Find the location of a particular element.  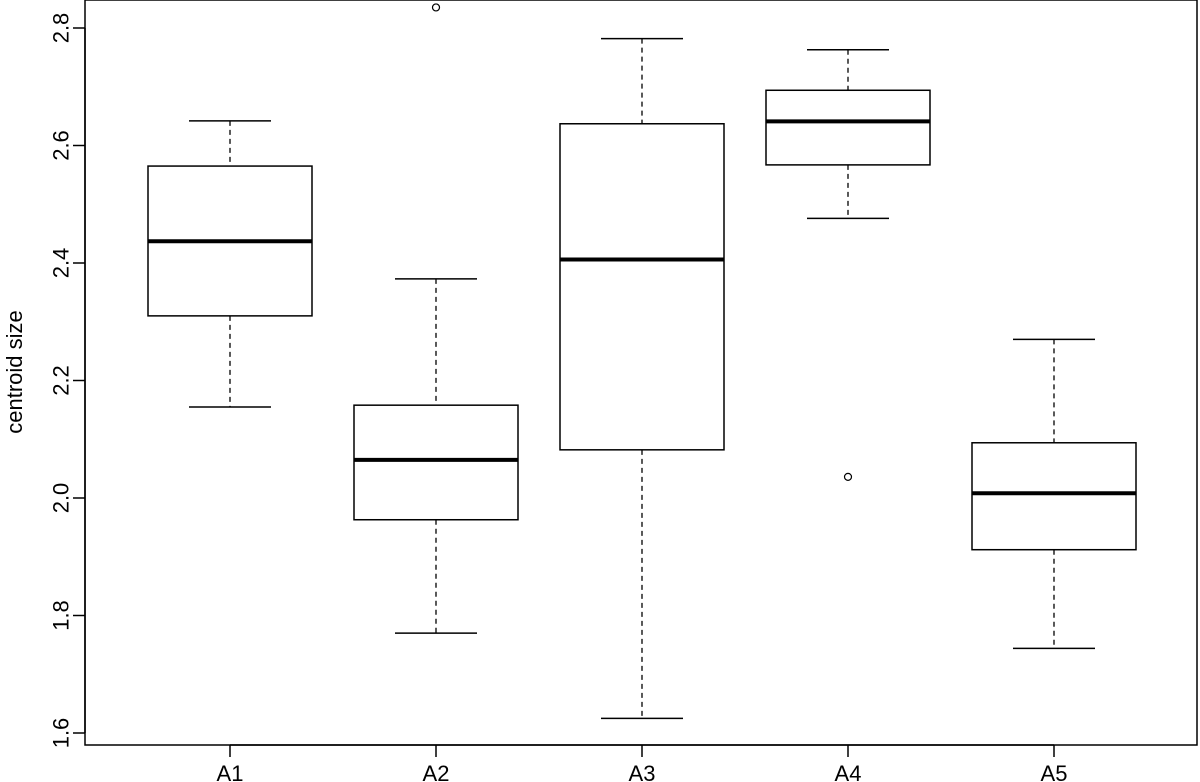

box-a2 is located at coordinates (436, 318).